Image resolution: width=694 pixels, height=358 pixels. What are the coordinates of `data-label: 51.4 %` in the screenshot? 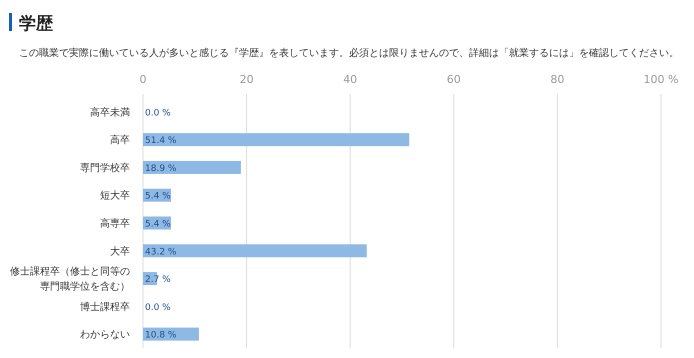 It's located at (161, 141).